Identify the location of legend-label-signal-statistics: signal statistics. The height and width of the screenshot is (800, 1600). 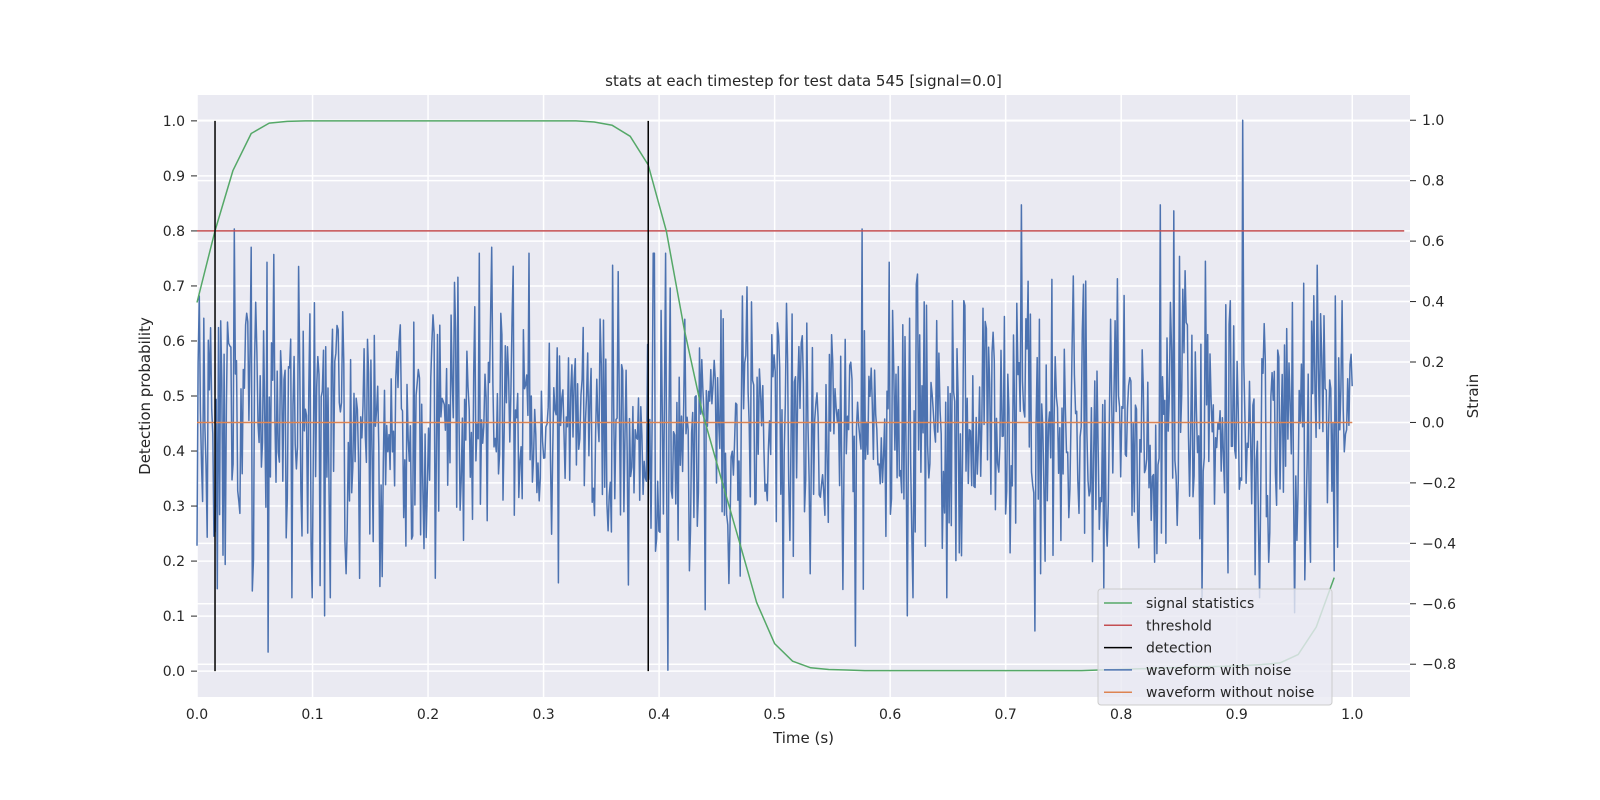
(1200, 604).